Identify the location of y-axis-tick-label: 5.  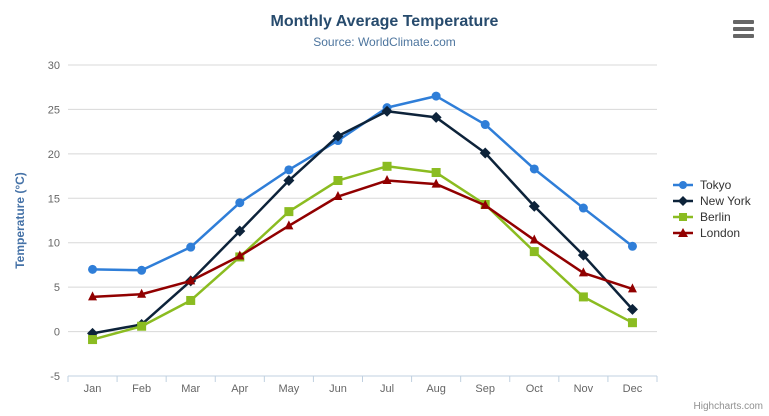
(57, 288).